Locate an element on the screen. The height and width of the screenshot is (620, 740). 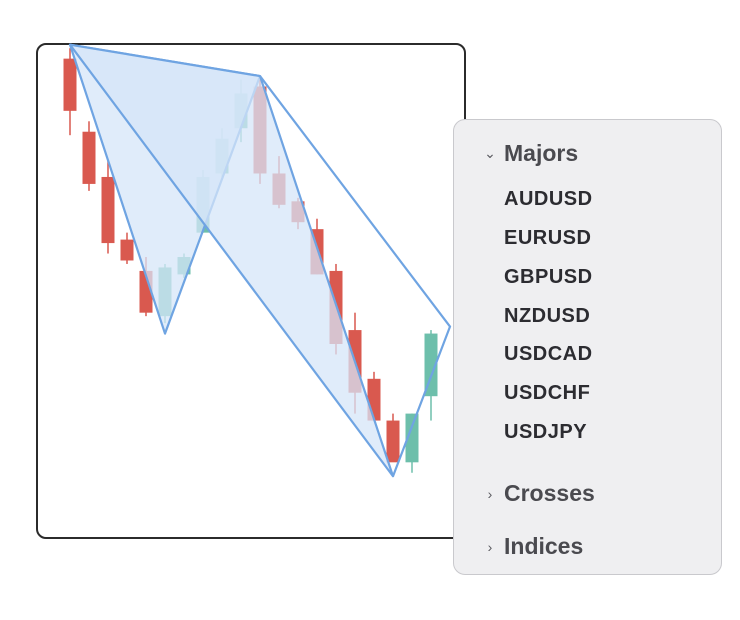
group-crosses-label: Crosses is located at coordinates (549, 493).